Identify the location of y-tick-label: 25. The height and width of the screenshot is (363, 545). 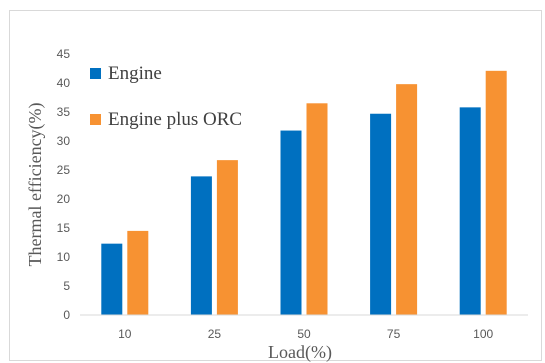
(64, 170).